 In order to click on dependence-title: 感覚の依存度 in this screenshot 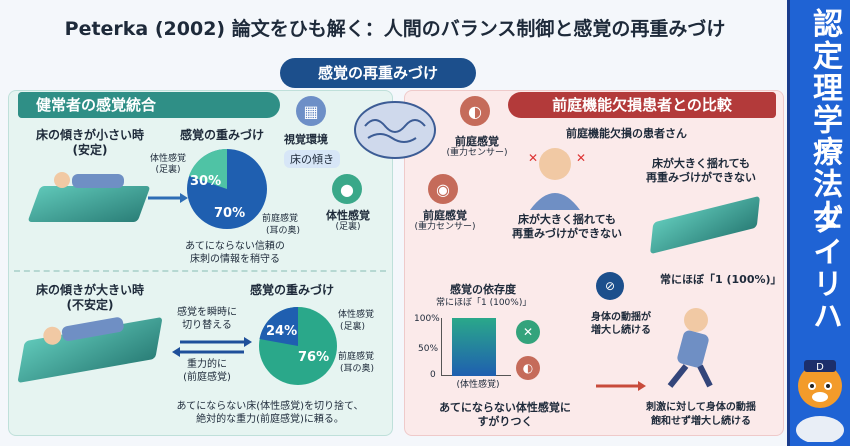, I will do `click(483, 289)`.